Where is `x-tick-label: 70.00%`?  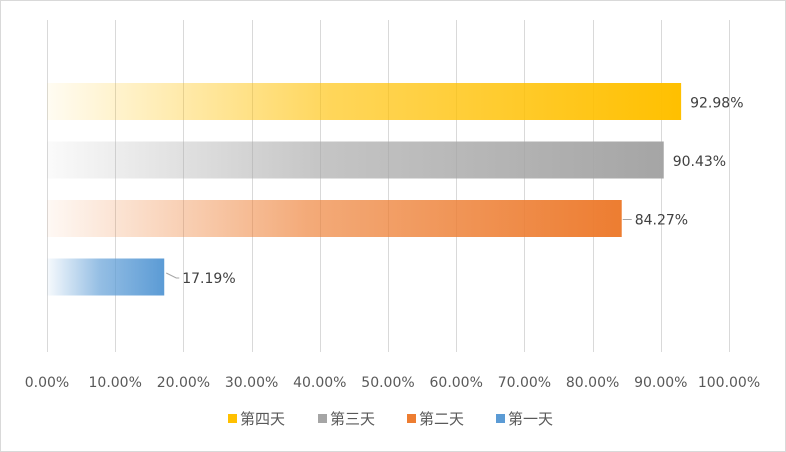 x-tick-label: 70.00% is located at coordinates (524, 383).